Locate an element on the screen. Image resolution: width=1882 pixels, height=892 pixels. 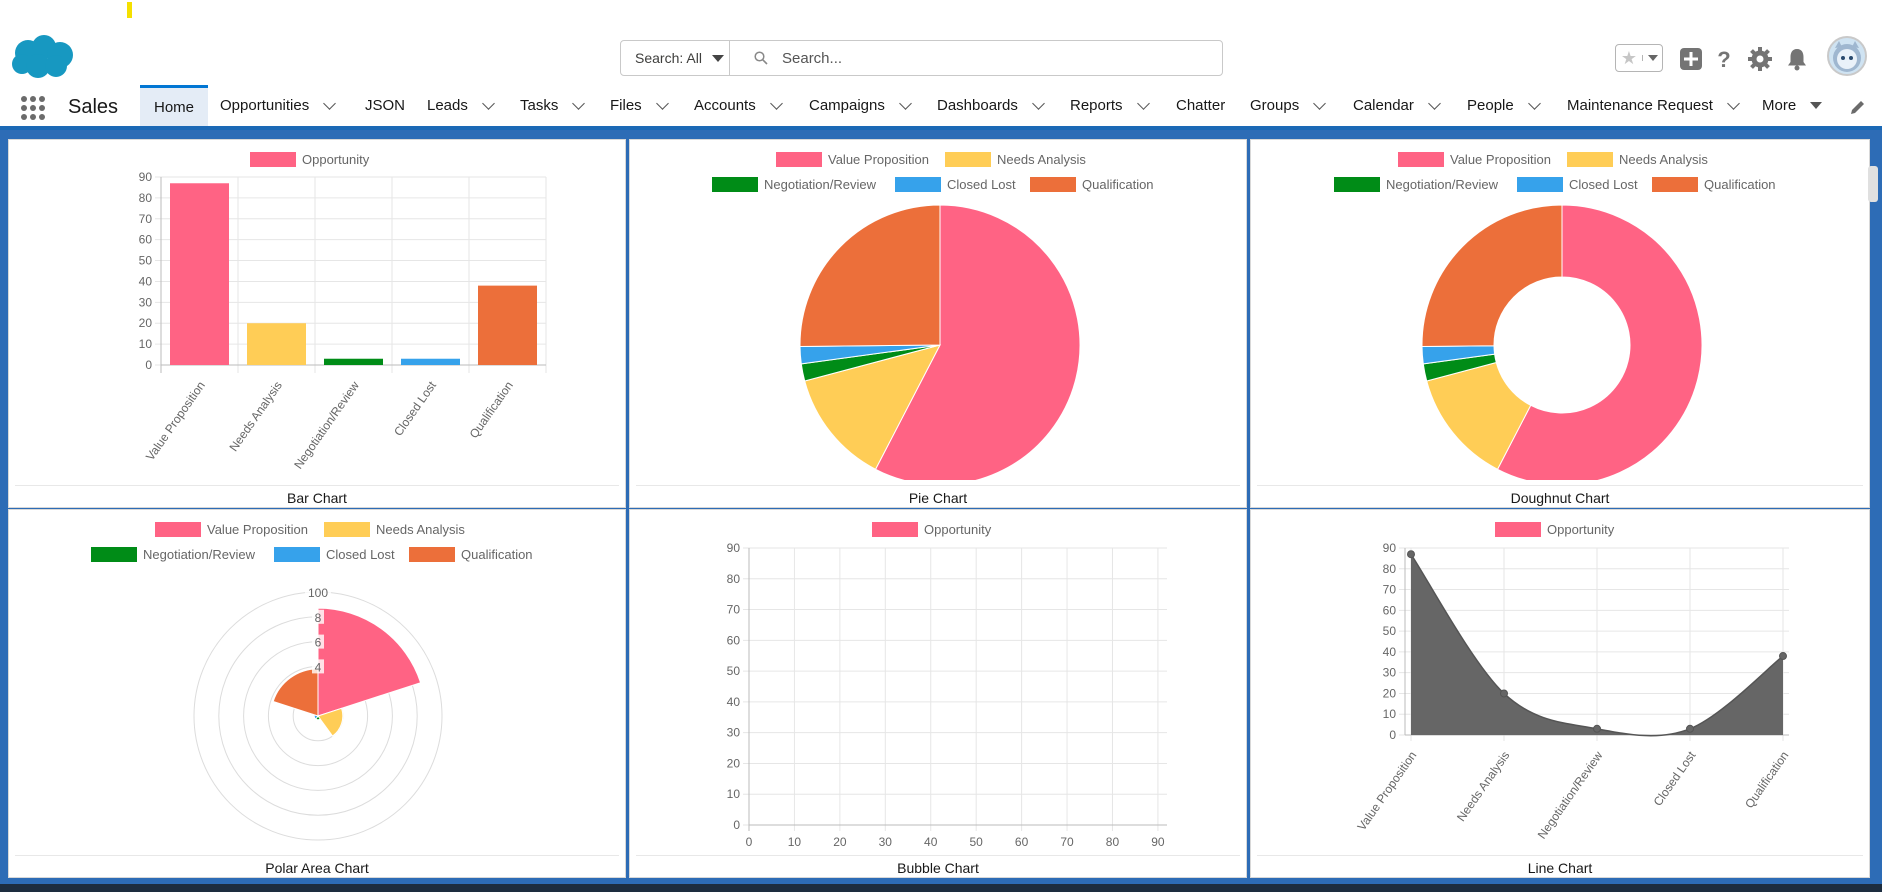
legend-value-proposition-swatch is located at coordinates (178, 529).